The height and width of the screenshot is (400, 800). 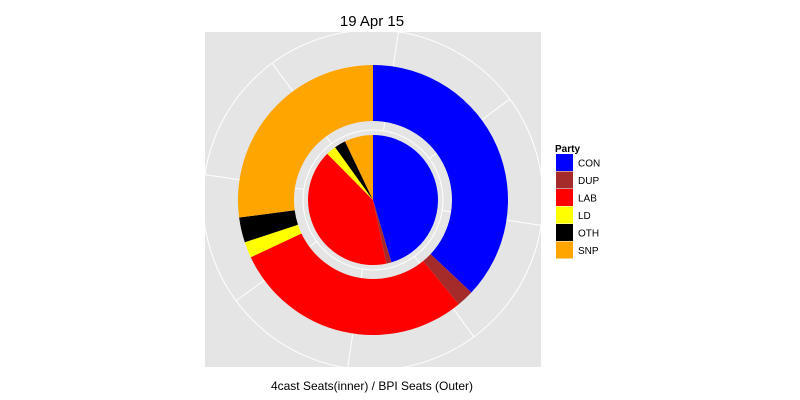 What do you see at coordinates (372, 386) in the screenshot?
I see `x-axis-label: 4cast Seats(inner) / BPI Seats (Outer)` at bounding box center [372, 386].